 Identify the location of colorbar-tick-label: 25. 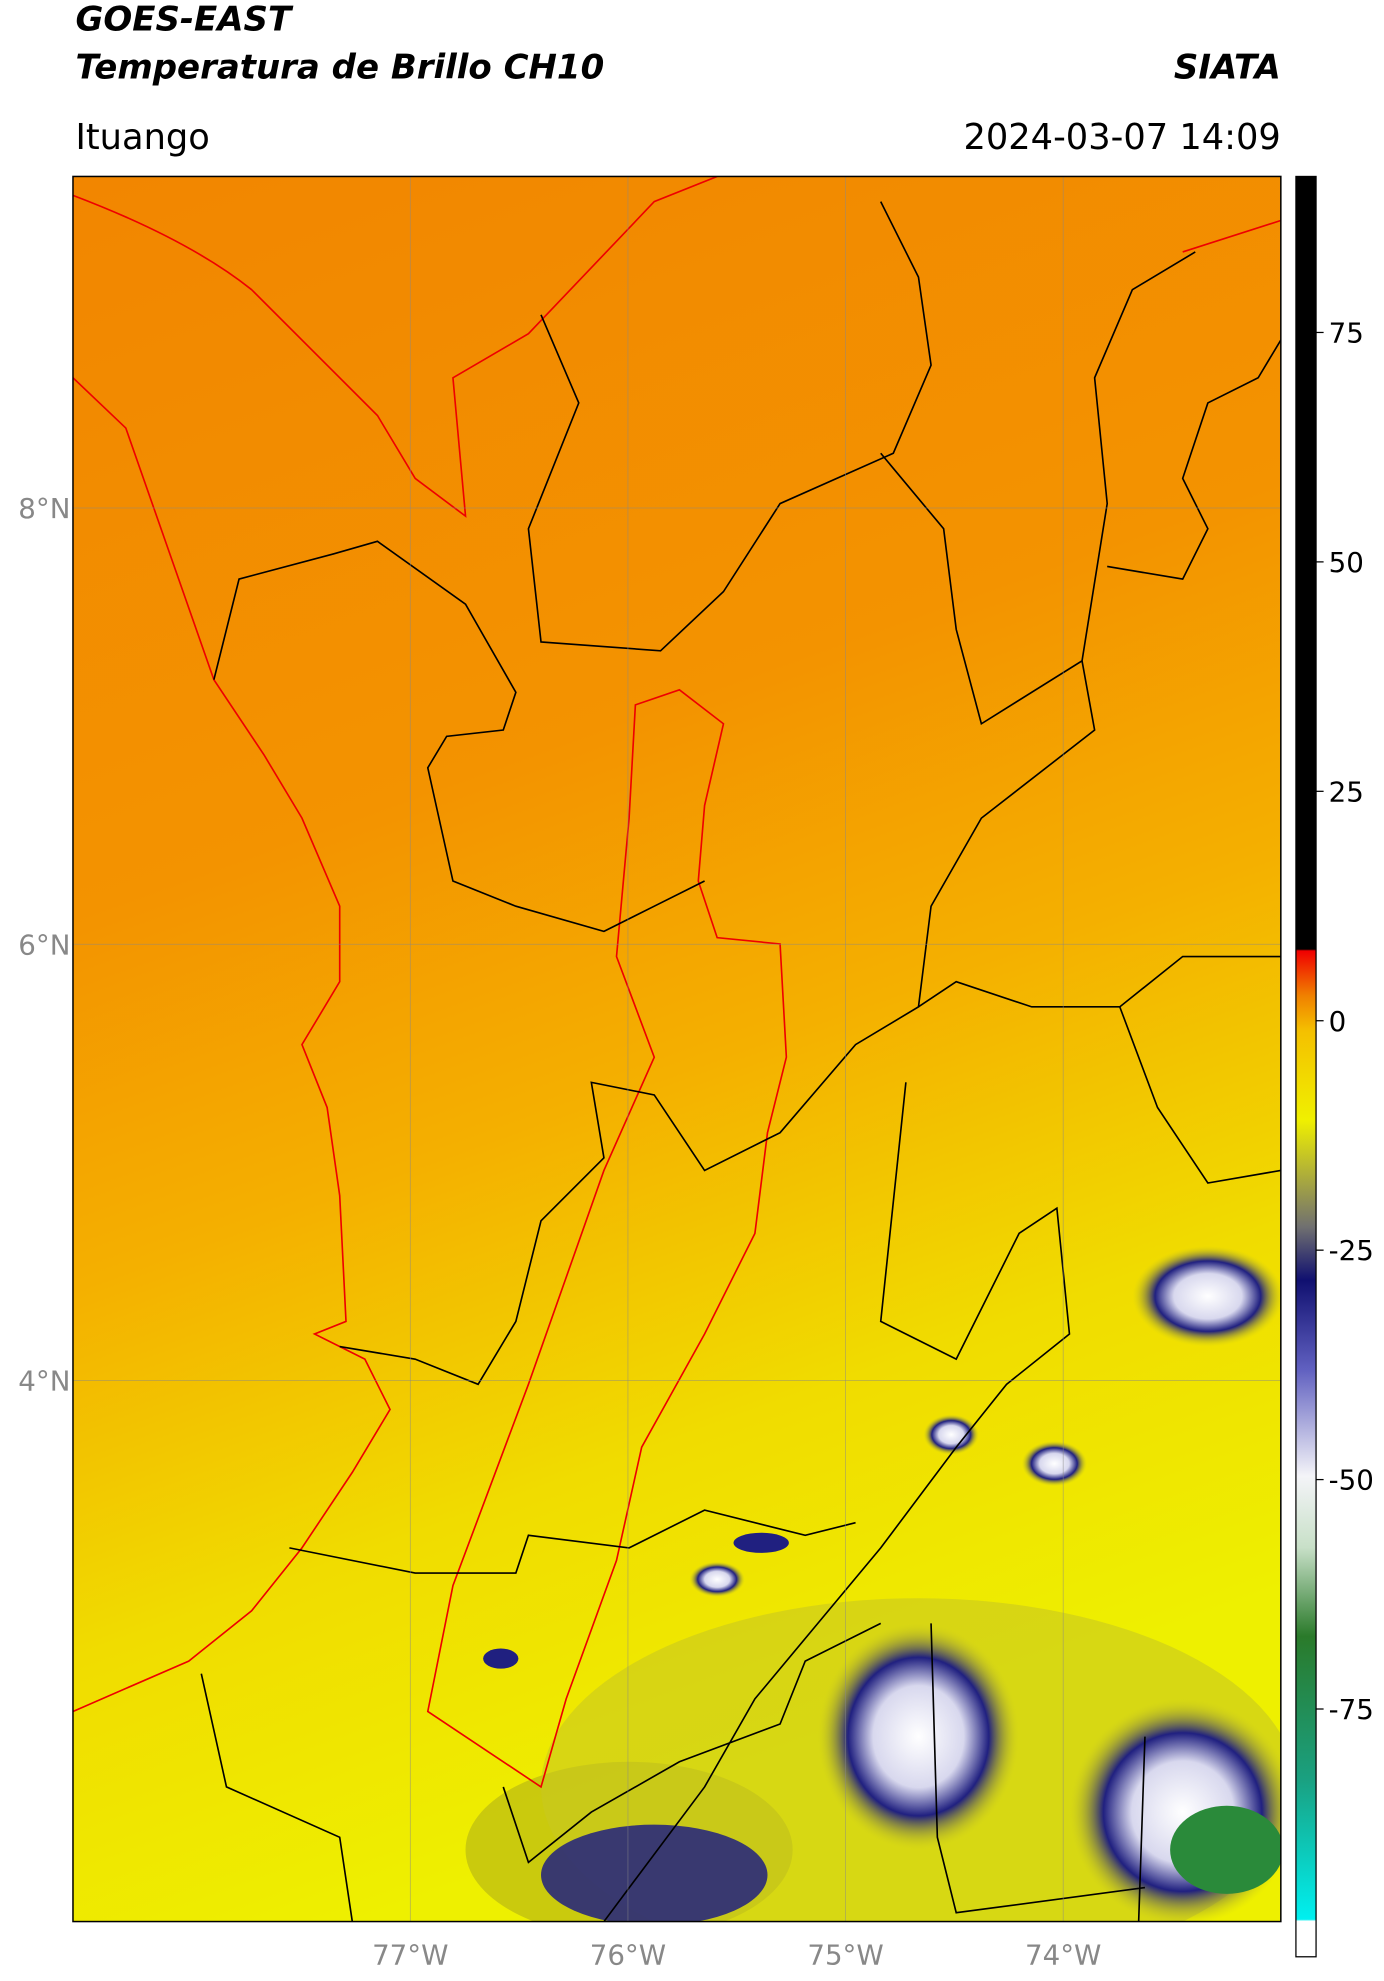
(1346, 791).